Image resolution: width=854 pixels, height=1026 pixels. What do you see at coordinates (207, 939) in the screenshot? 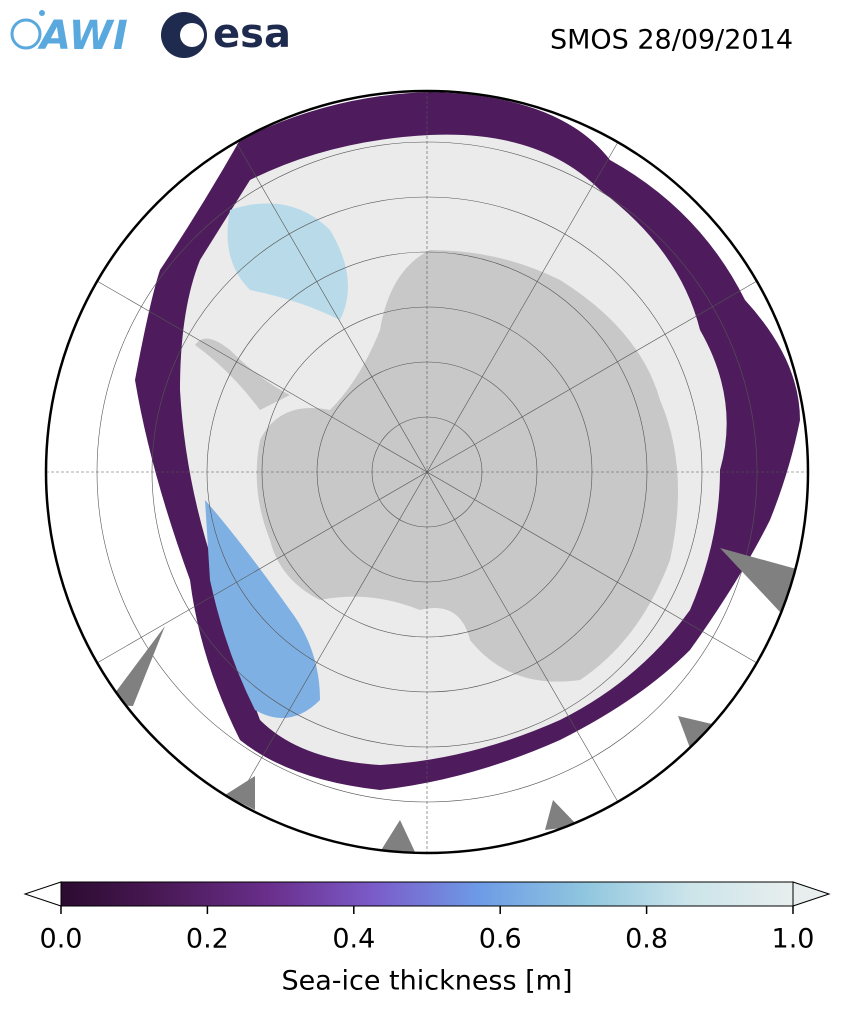
I see `colorbar-tick-label: 0.2` at bounding box center [207, 939].